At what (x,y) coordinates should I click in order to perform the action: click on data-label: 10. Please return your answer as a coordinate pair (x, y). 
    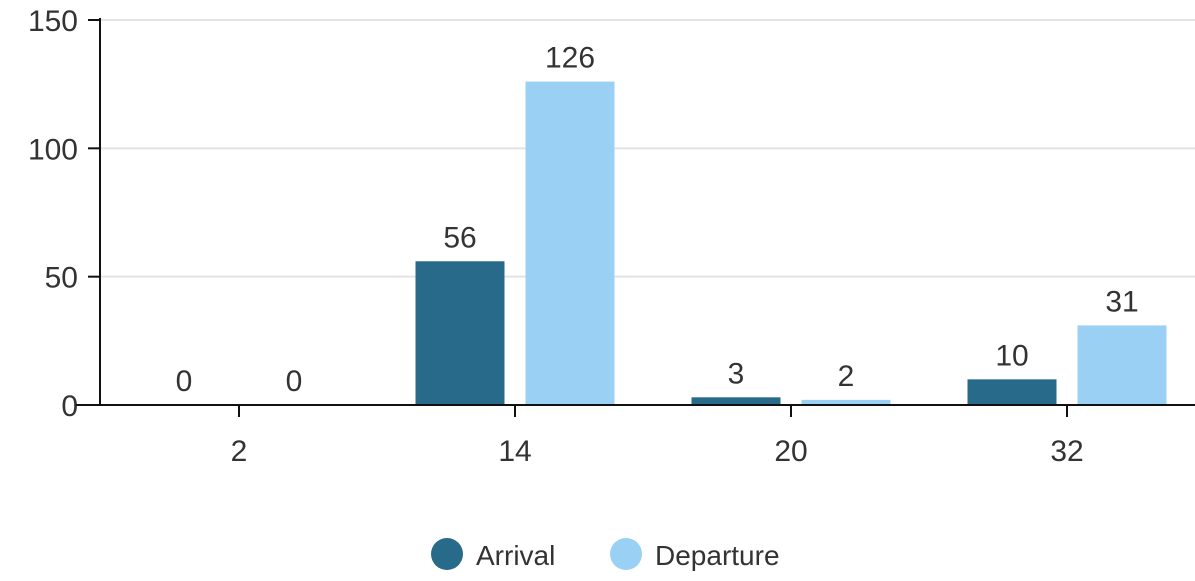
    Looking at the image, I should click on (1011, 355).